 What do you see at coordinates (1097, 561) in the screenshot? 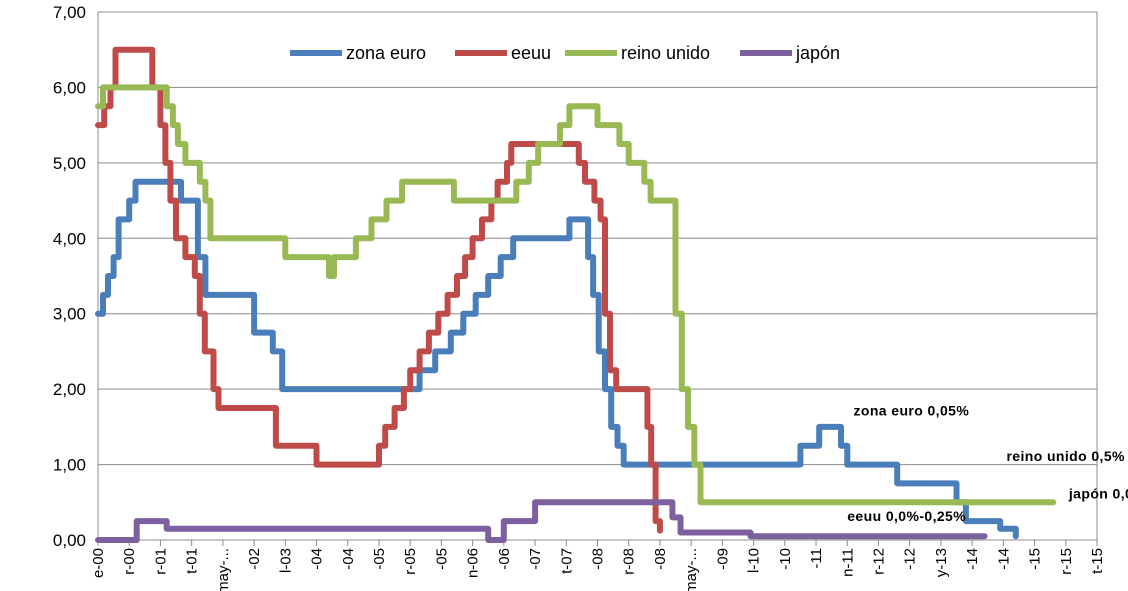
I see `x-tick-label: t-15` at bounding box center [1097, 561].